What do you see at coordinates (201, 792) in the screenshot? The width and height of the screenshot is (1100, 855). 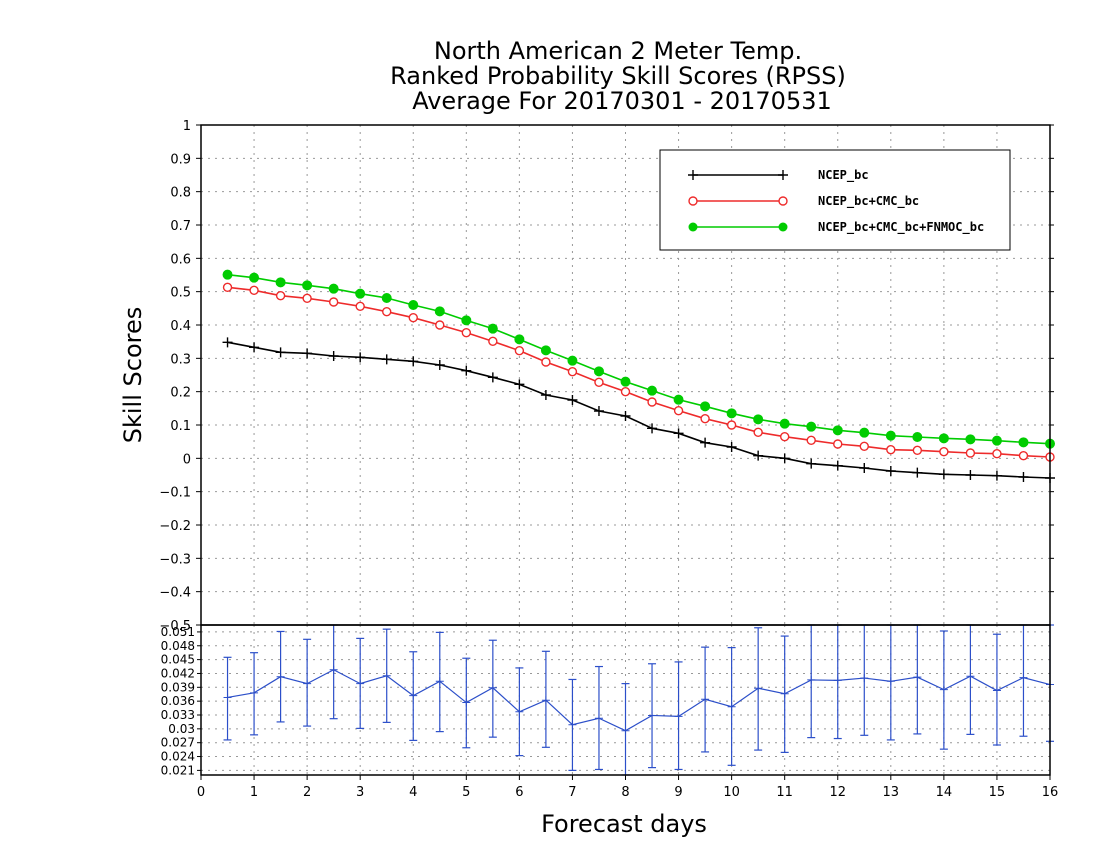 I see `x-tick-label: 0` at bounding box center [201, 792].